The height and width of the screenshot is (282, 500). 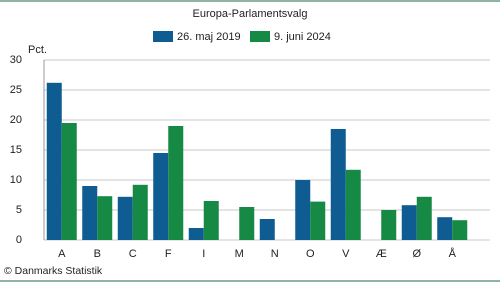 I want to click on x-tick-label: F, so click(x=168, y=254).